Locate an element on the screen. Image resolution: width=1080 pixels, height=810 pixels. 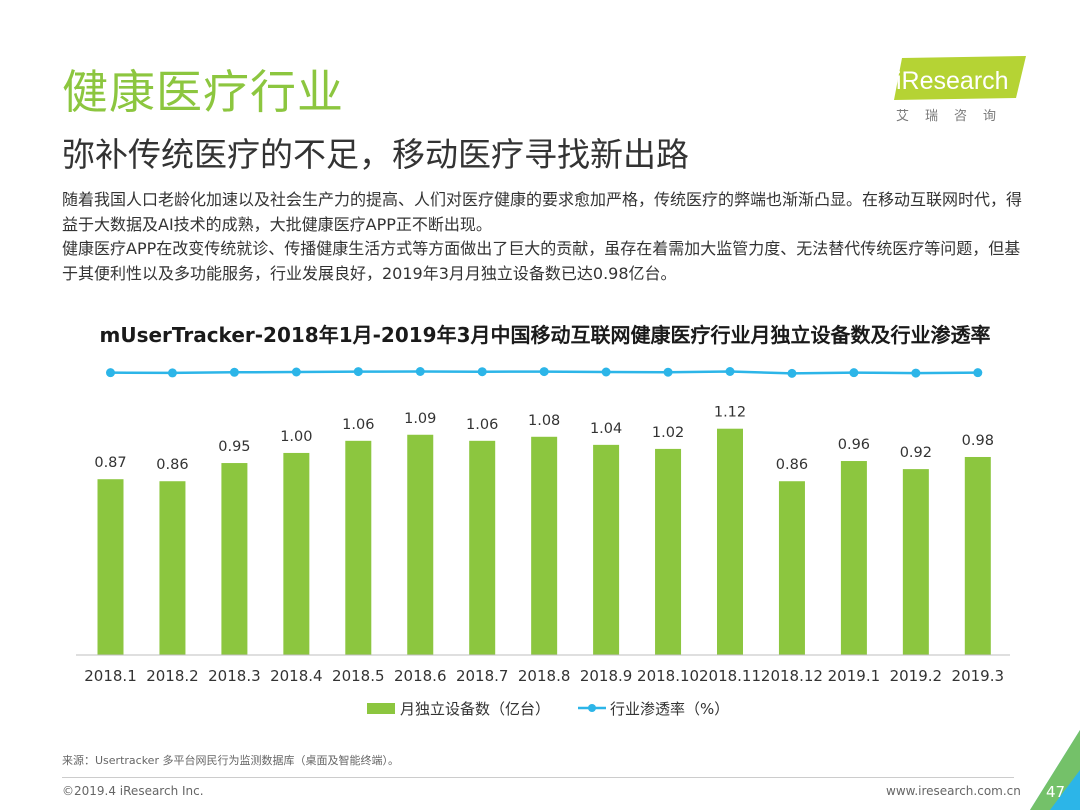
x-tick-2018.6: 2018.6 is located at coordinates (420, 676).